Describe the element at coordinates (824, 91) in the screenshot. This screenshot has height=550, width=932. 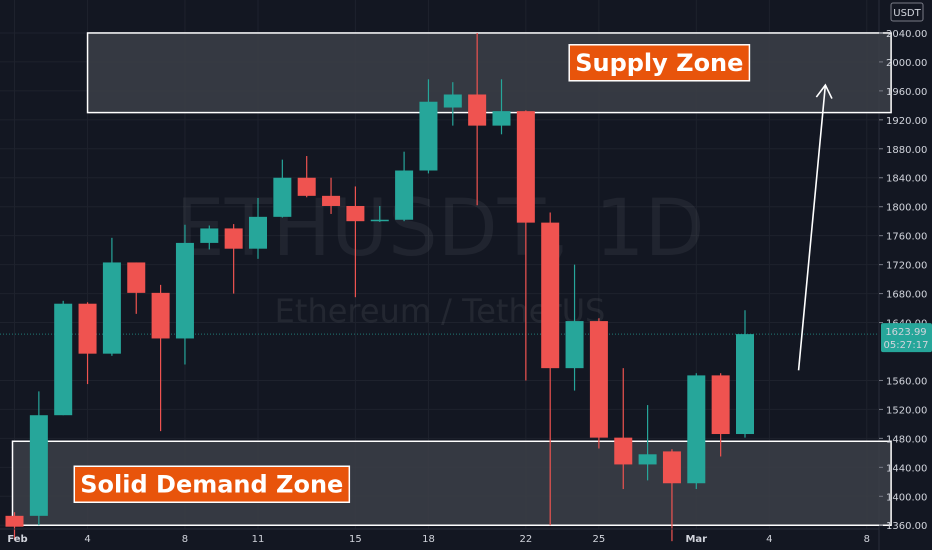
I see `arrow-head` at that location.